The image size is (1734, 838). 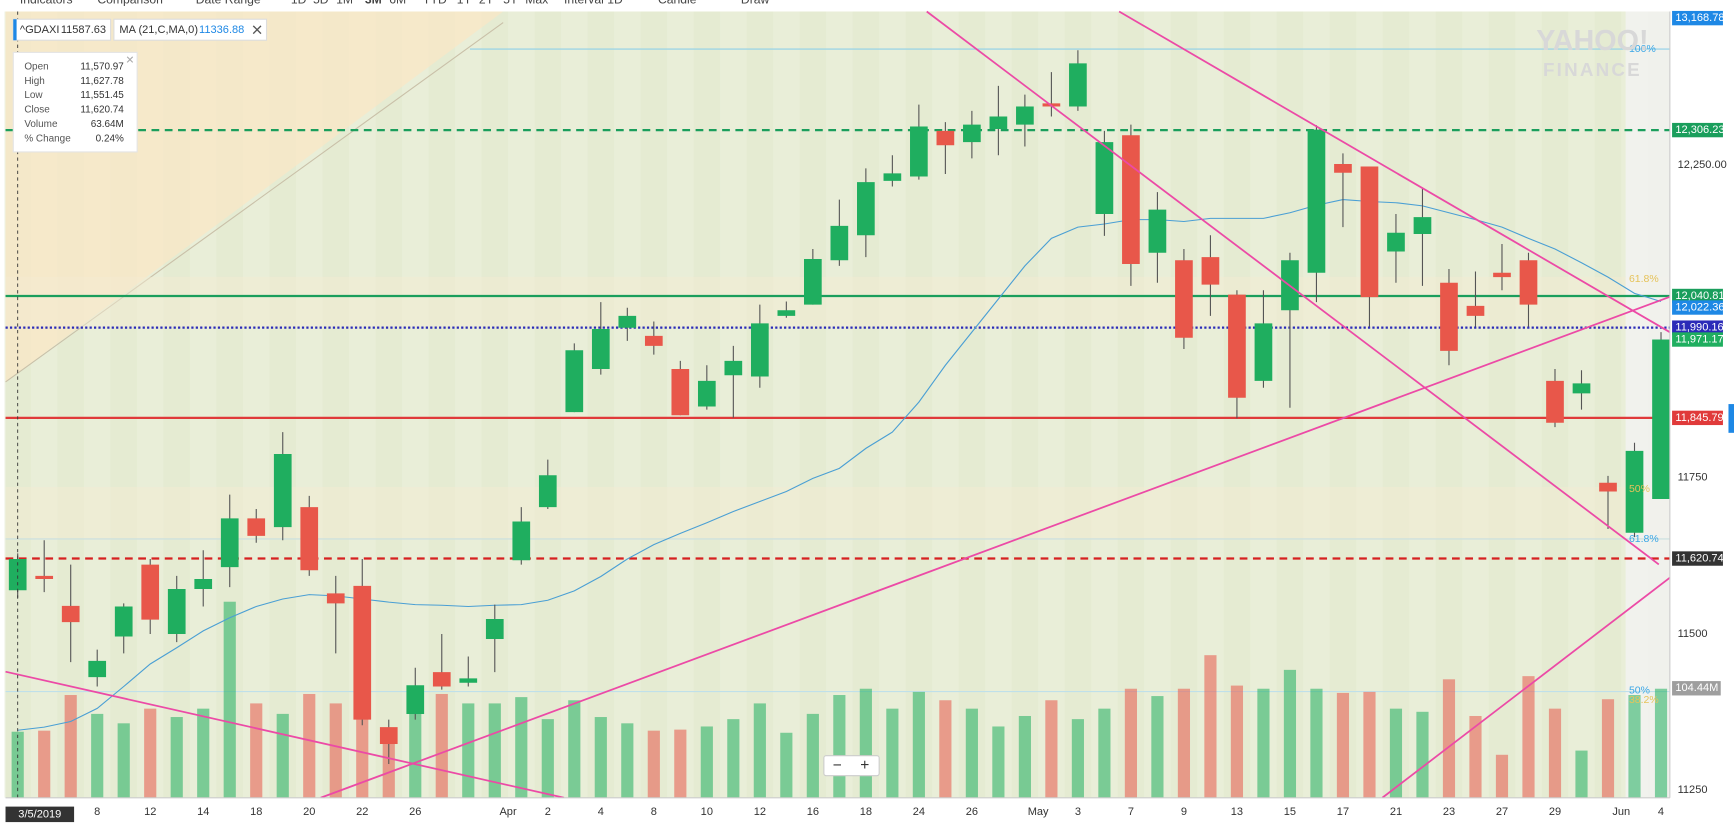 What do you see at coordinates (130, 59) in the screenshot?
I see `info-close` at bounding box center [130, 59].